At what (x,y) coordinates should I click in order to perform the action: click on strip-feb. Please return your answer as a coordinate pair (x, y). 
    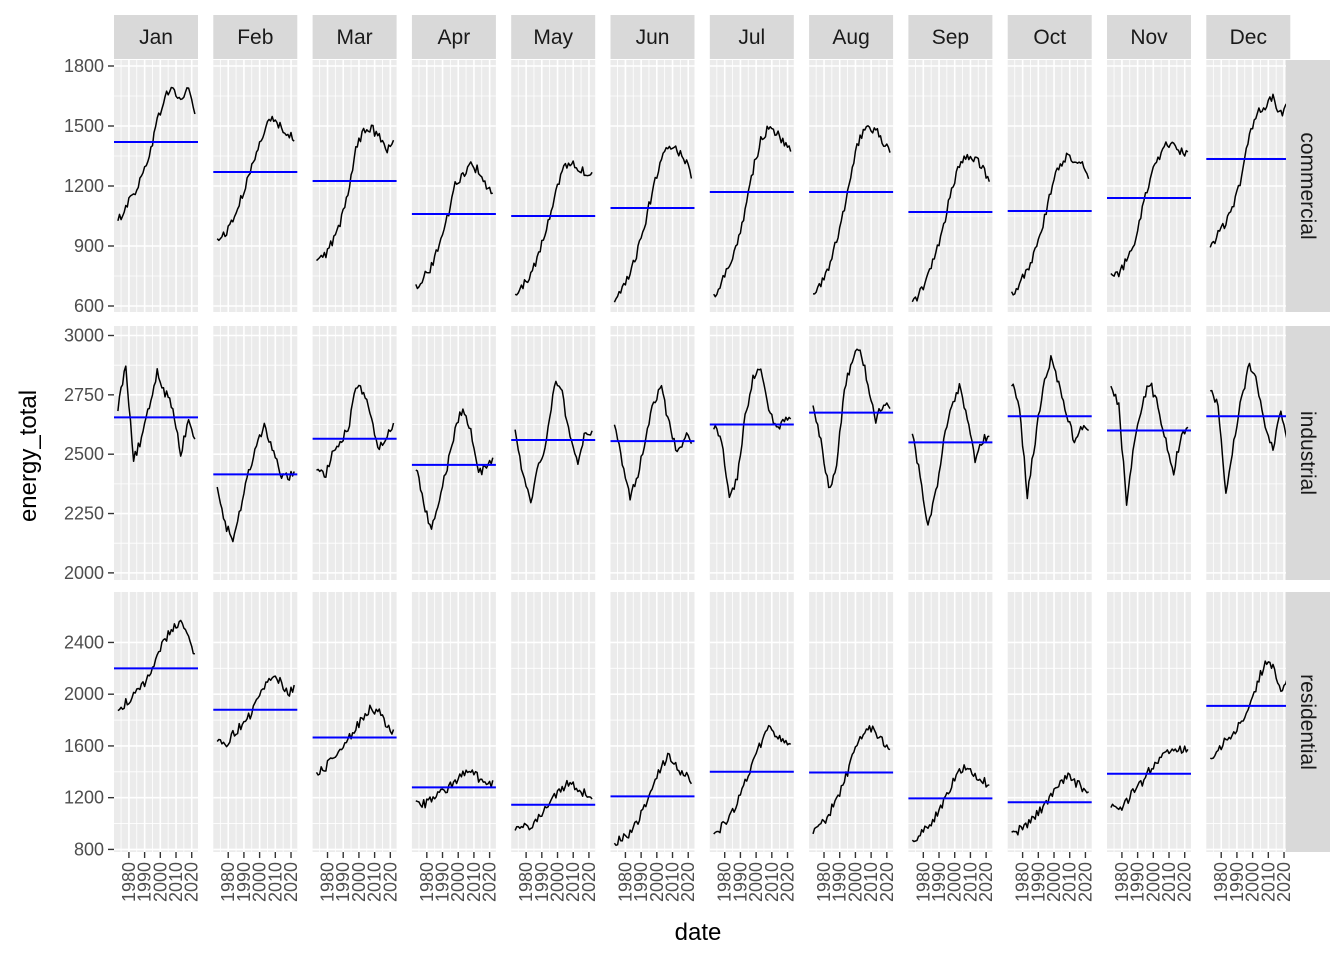
    Looking at the image, I should click on (255, 37).